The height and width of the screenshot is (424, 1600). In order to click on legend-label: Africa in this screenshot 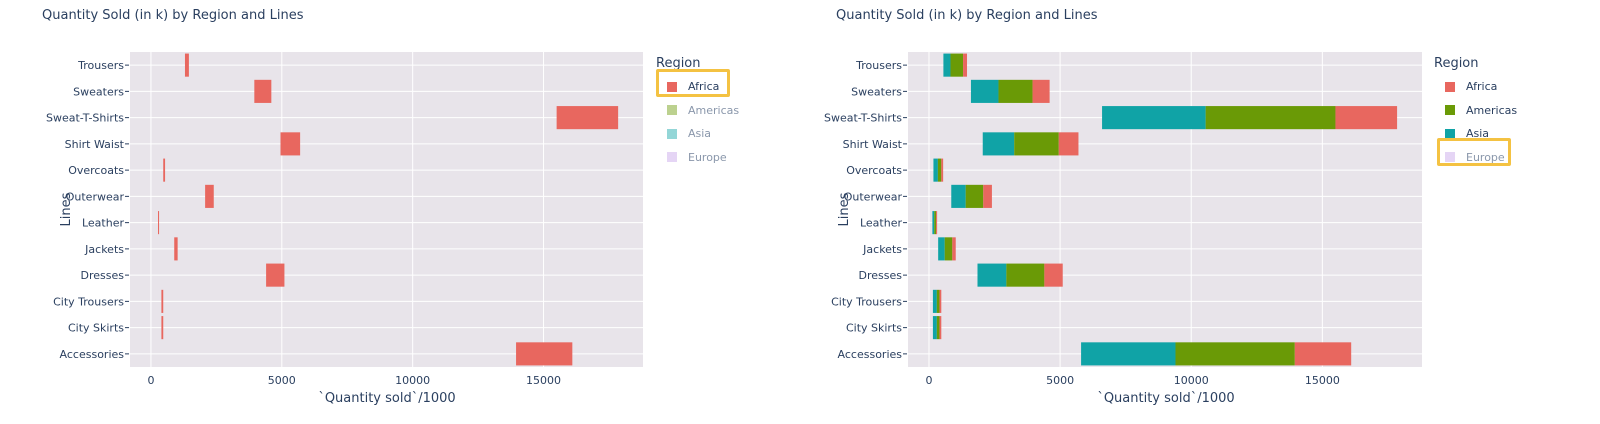, I will do `click(704, 87)`.